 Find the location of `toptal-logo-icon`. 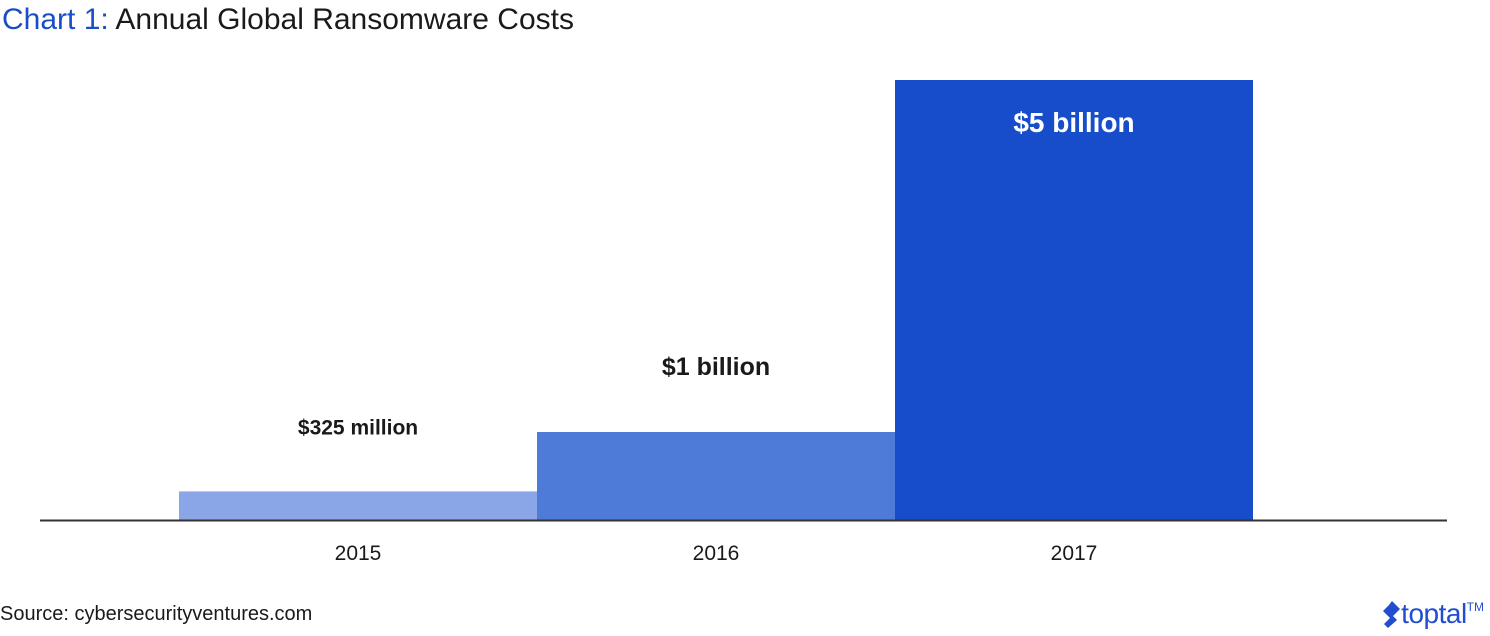

toptal-logo-icon is located at coordinates (1392, 614).